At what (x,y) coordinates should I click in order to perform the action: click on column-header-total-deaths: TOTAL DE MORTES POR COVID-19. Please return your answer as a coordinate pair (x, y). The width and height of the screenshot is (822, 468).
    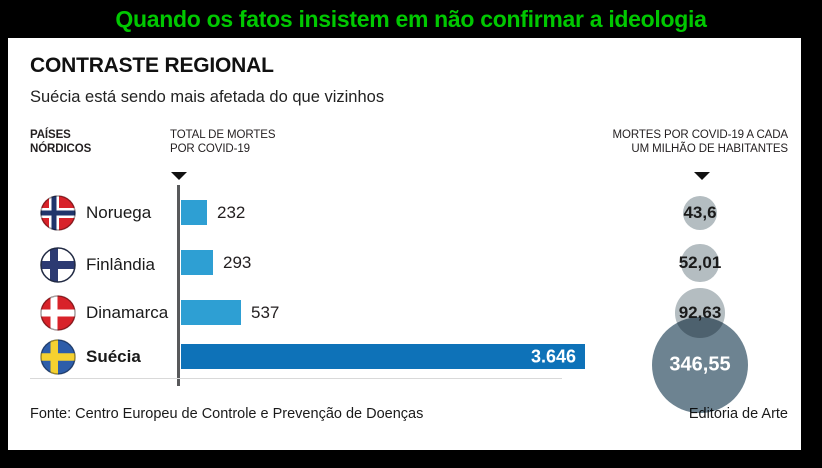
    Looking at the image, I should click on (223, 142).